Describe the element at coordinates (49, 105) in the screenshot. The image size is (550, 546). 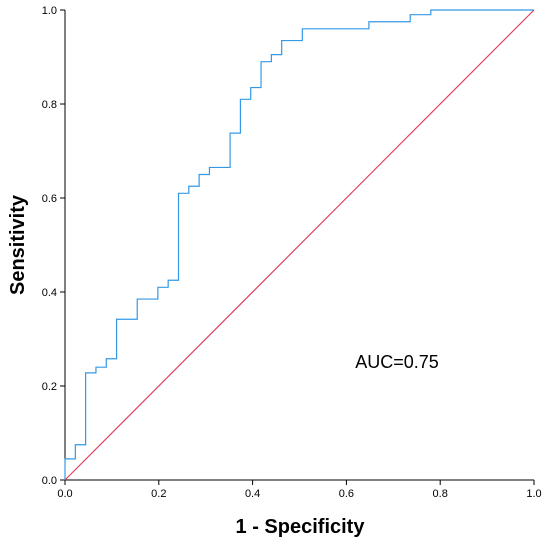
I see `y-tick-label: 0.8` at that location.